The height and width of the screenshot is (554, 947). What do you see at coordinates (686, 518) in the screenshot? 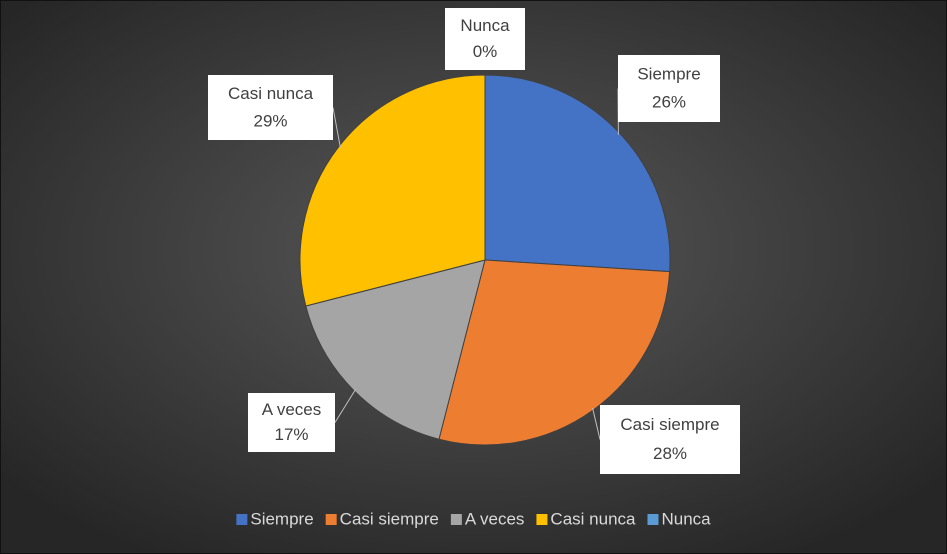
I see `legend-label: Nunca` at bounding box center [686, 518].